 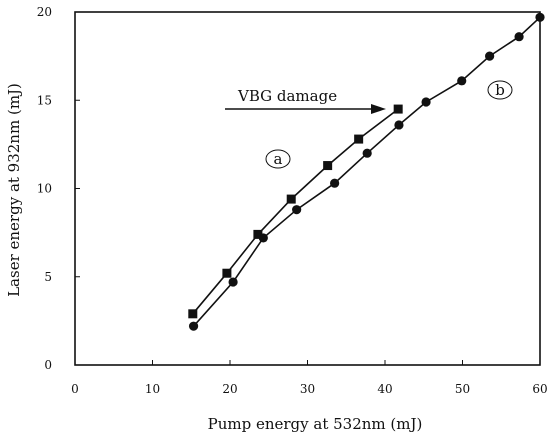 I want to click on annotation-damage-arrowhead, so click(x=378, y=109).